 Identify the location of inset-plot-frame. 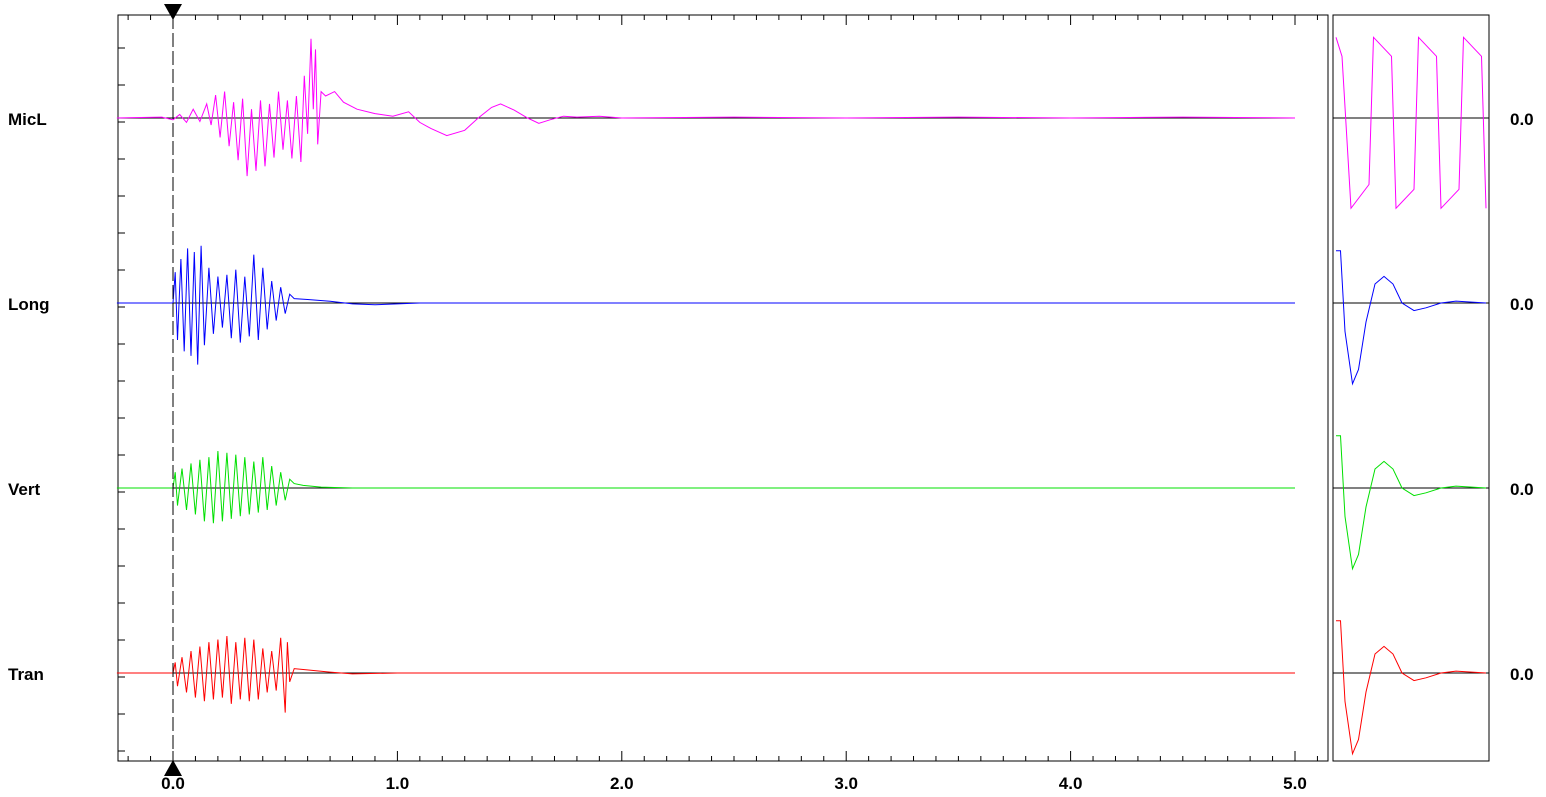
(1411, 388).